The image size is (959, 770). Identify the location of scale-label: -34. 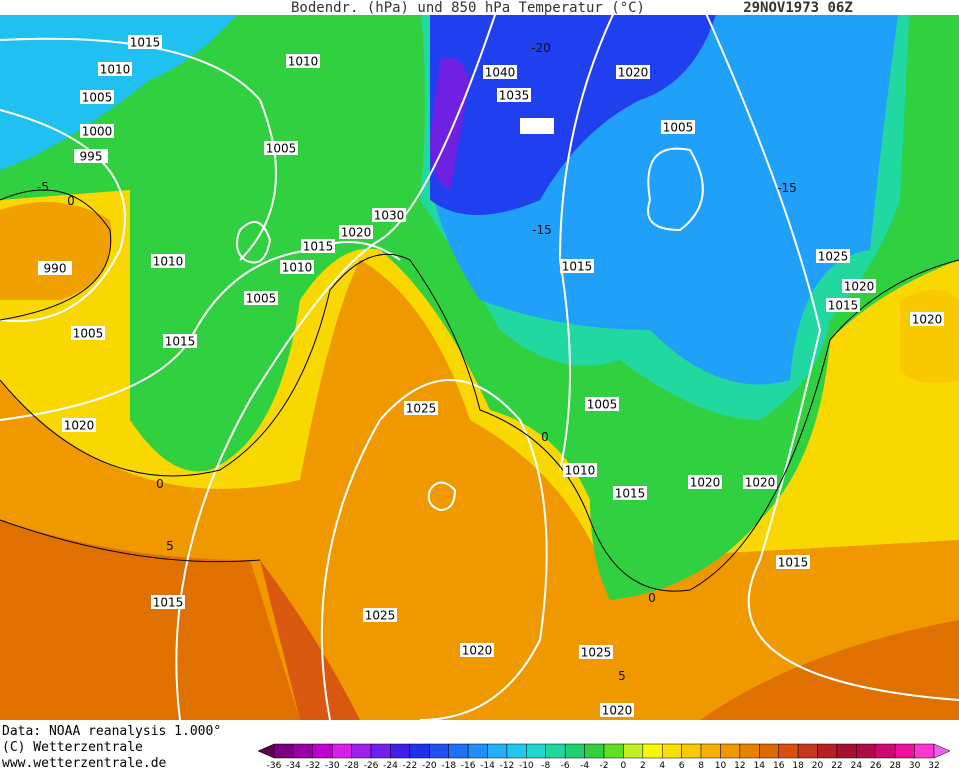
(293, 765).